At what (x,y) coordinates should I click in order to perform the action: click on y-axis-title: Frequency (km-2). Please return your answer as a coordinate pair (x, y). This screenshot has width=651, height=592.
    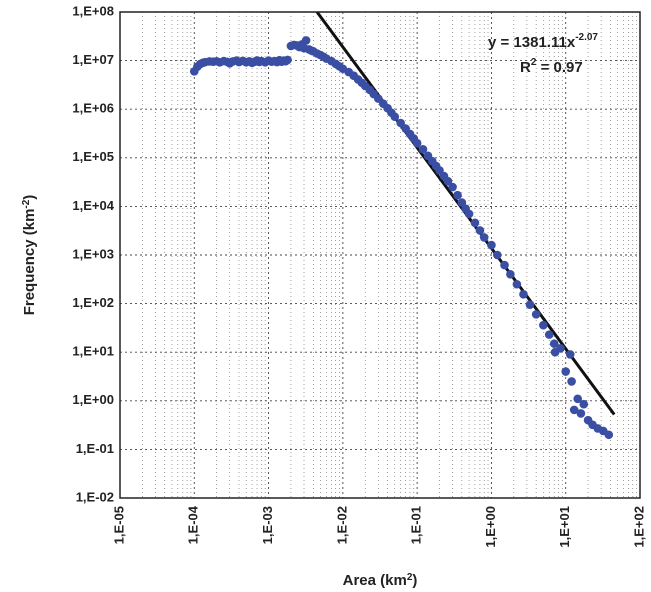
    Looking at the image, I should click on (30, 255).